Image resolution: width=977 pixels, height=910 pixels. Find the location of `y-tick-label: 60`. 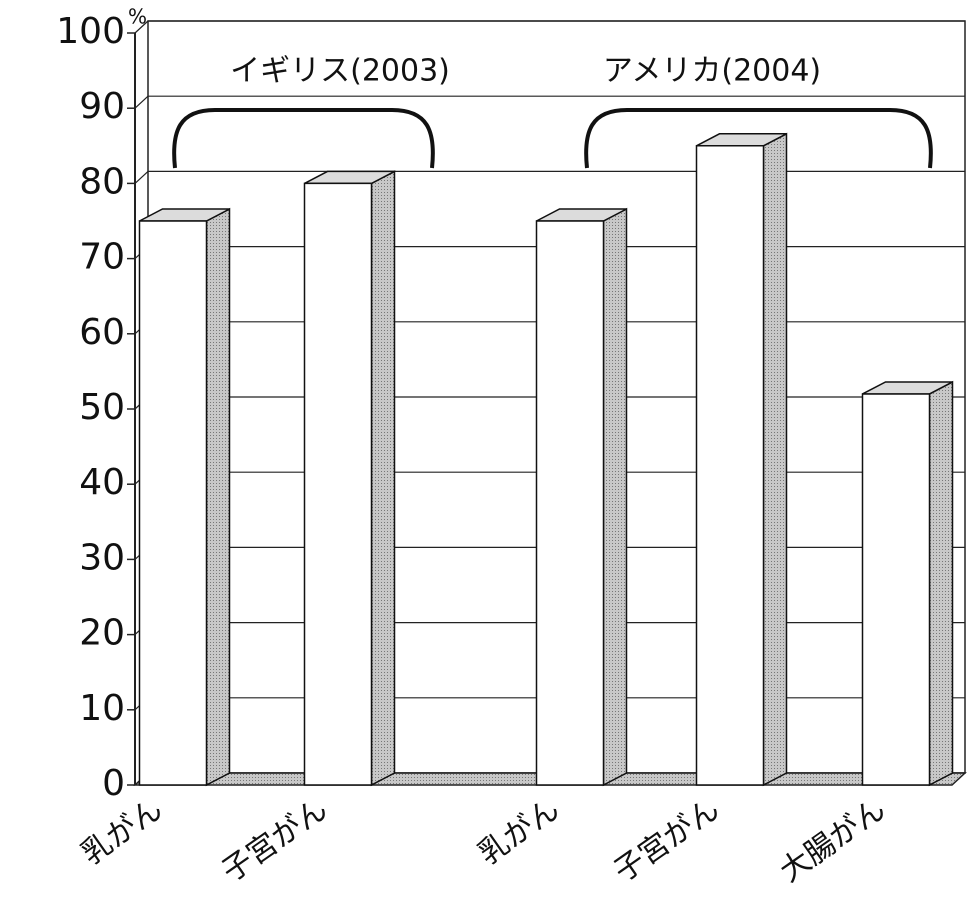

y-tick-label: 60 is located at coordinates (102, 332).